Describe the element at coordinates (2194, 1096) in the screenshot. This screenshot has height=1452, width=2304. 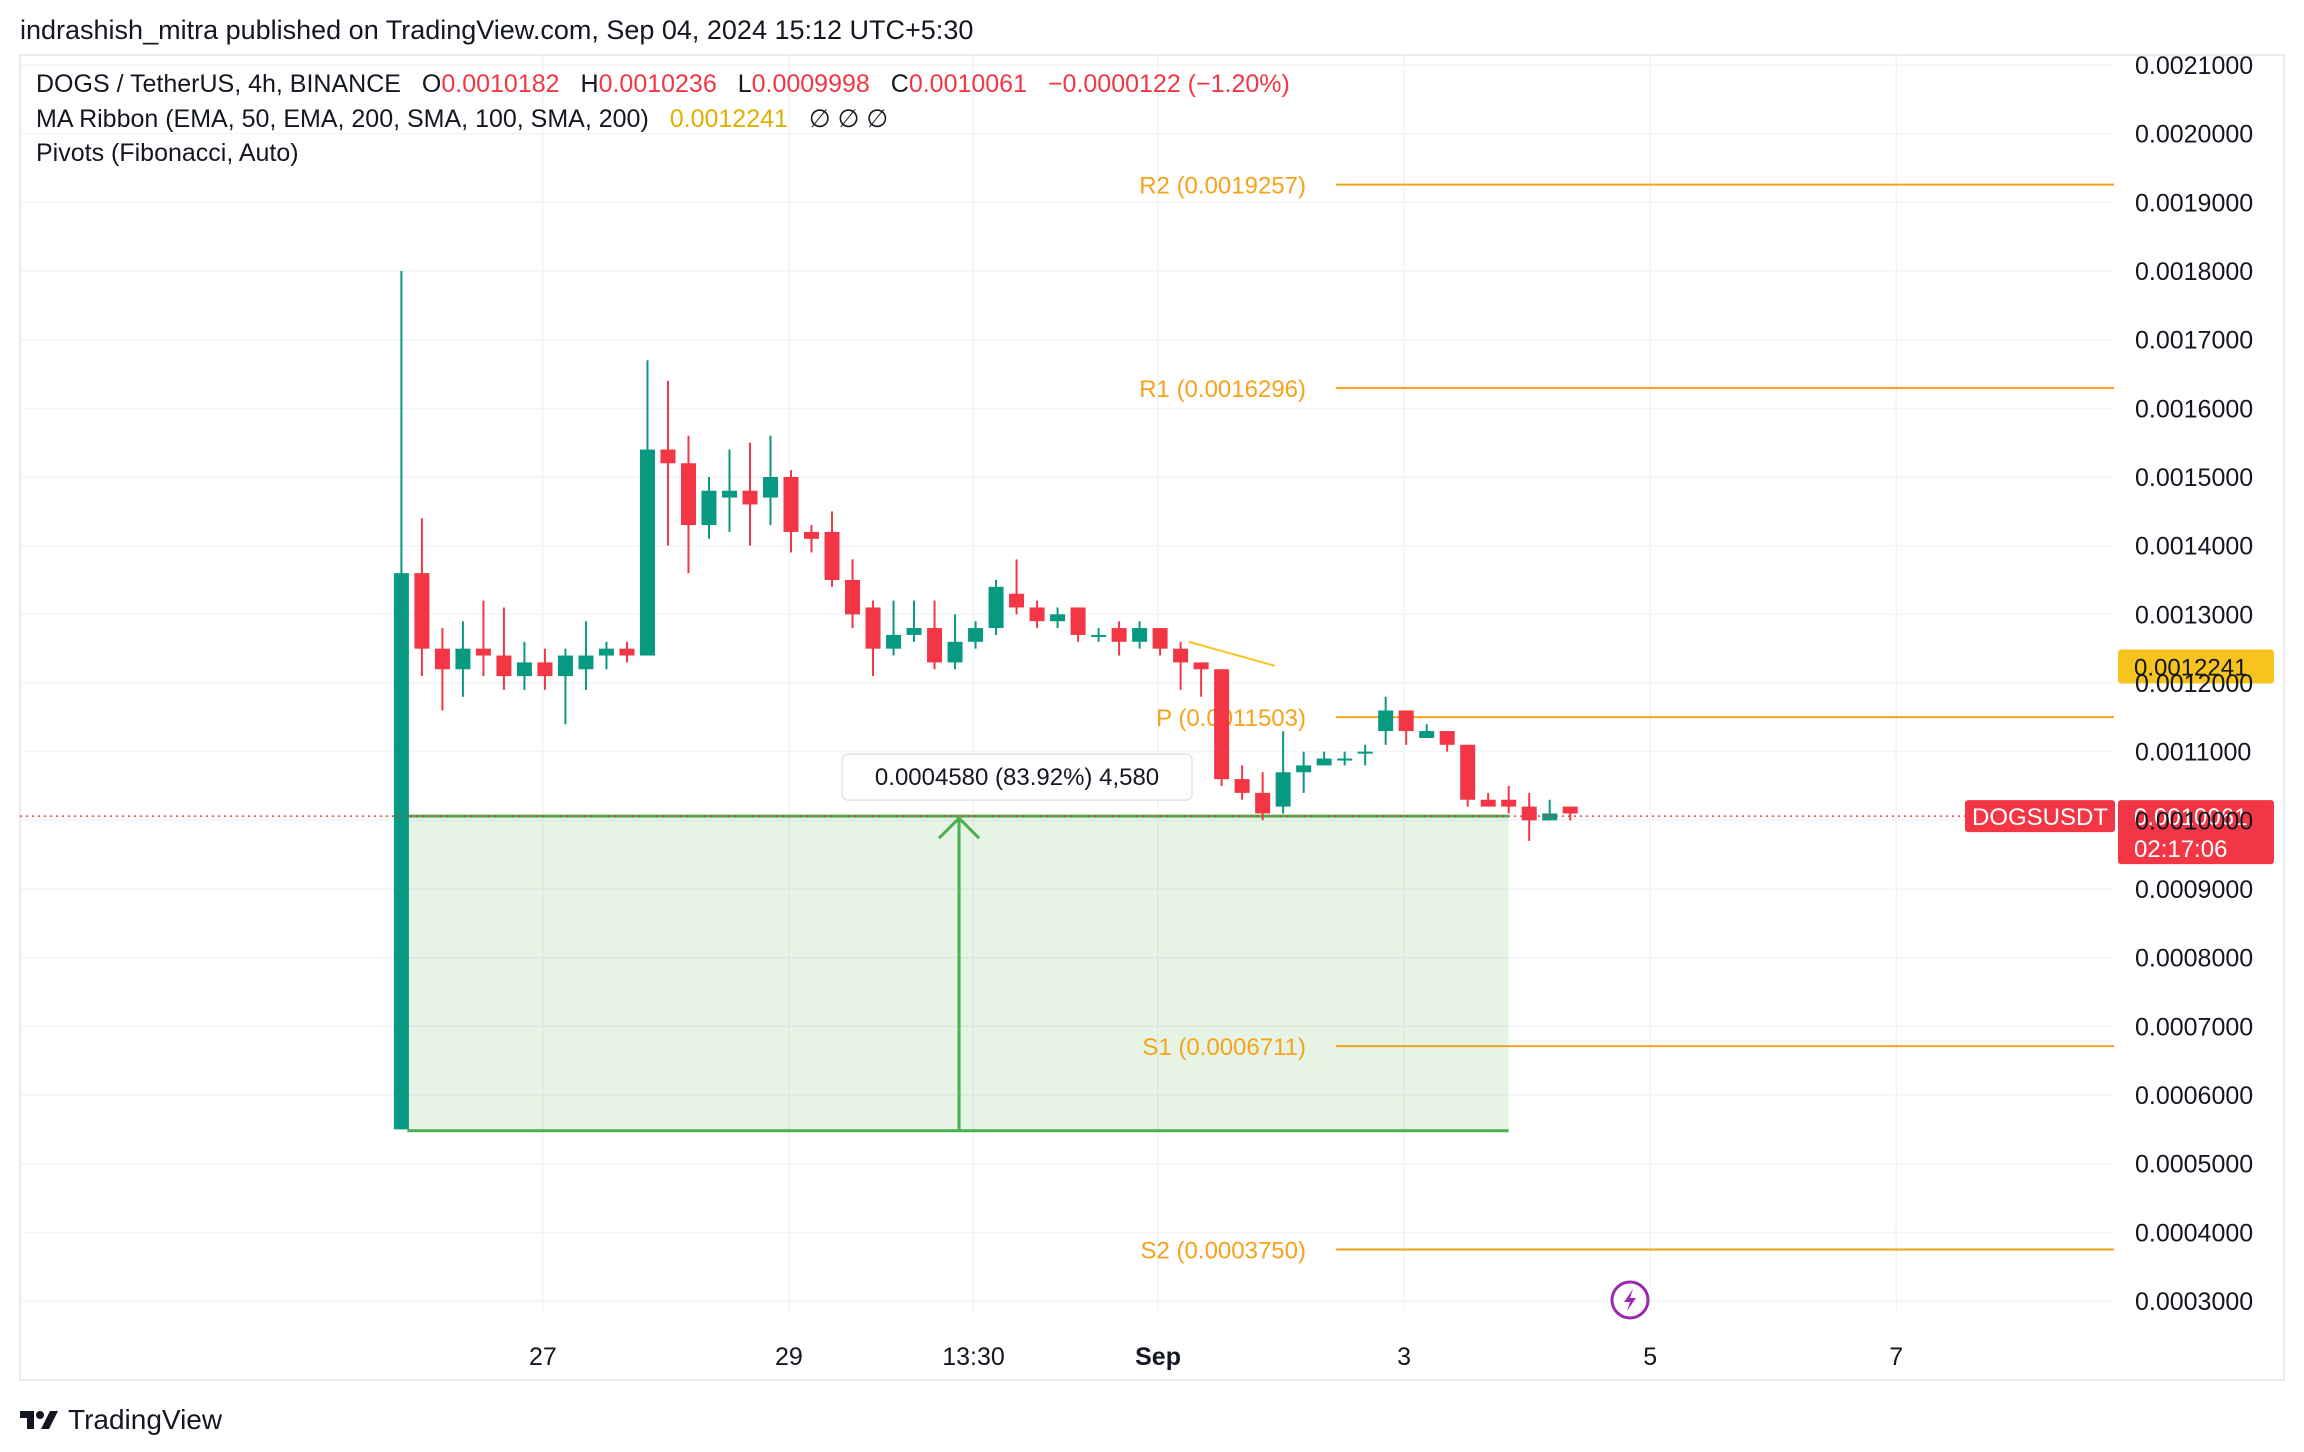
I see `y-tick-label: 0.0006000` at that location.